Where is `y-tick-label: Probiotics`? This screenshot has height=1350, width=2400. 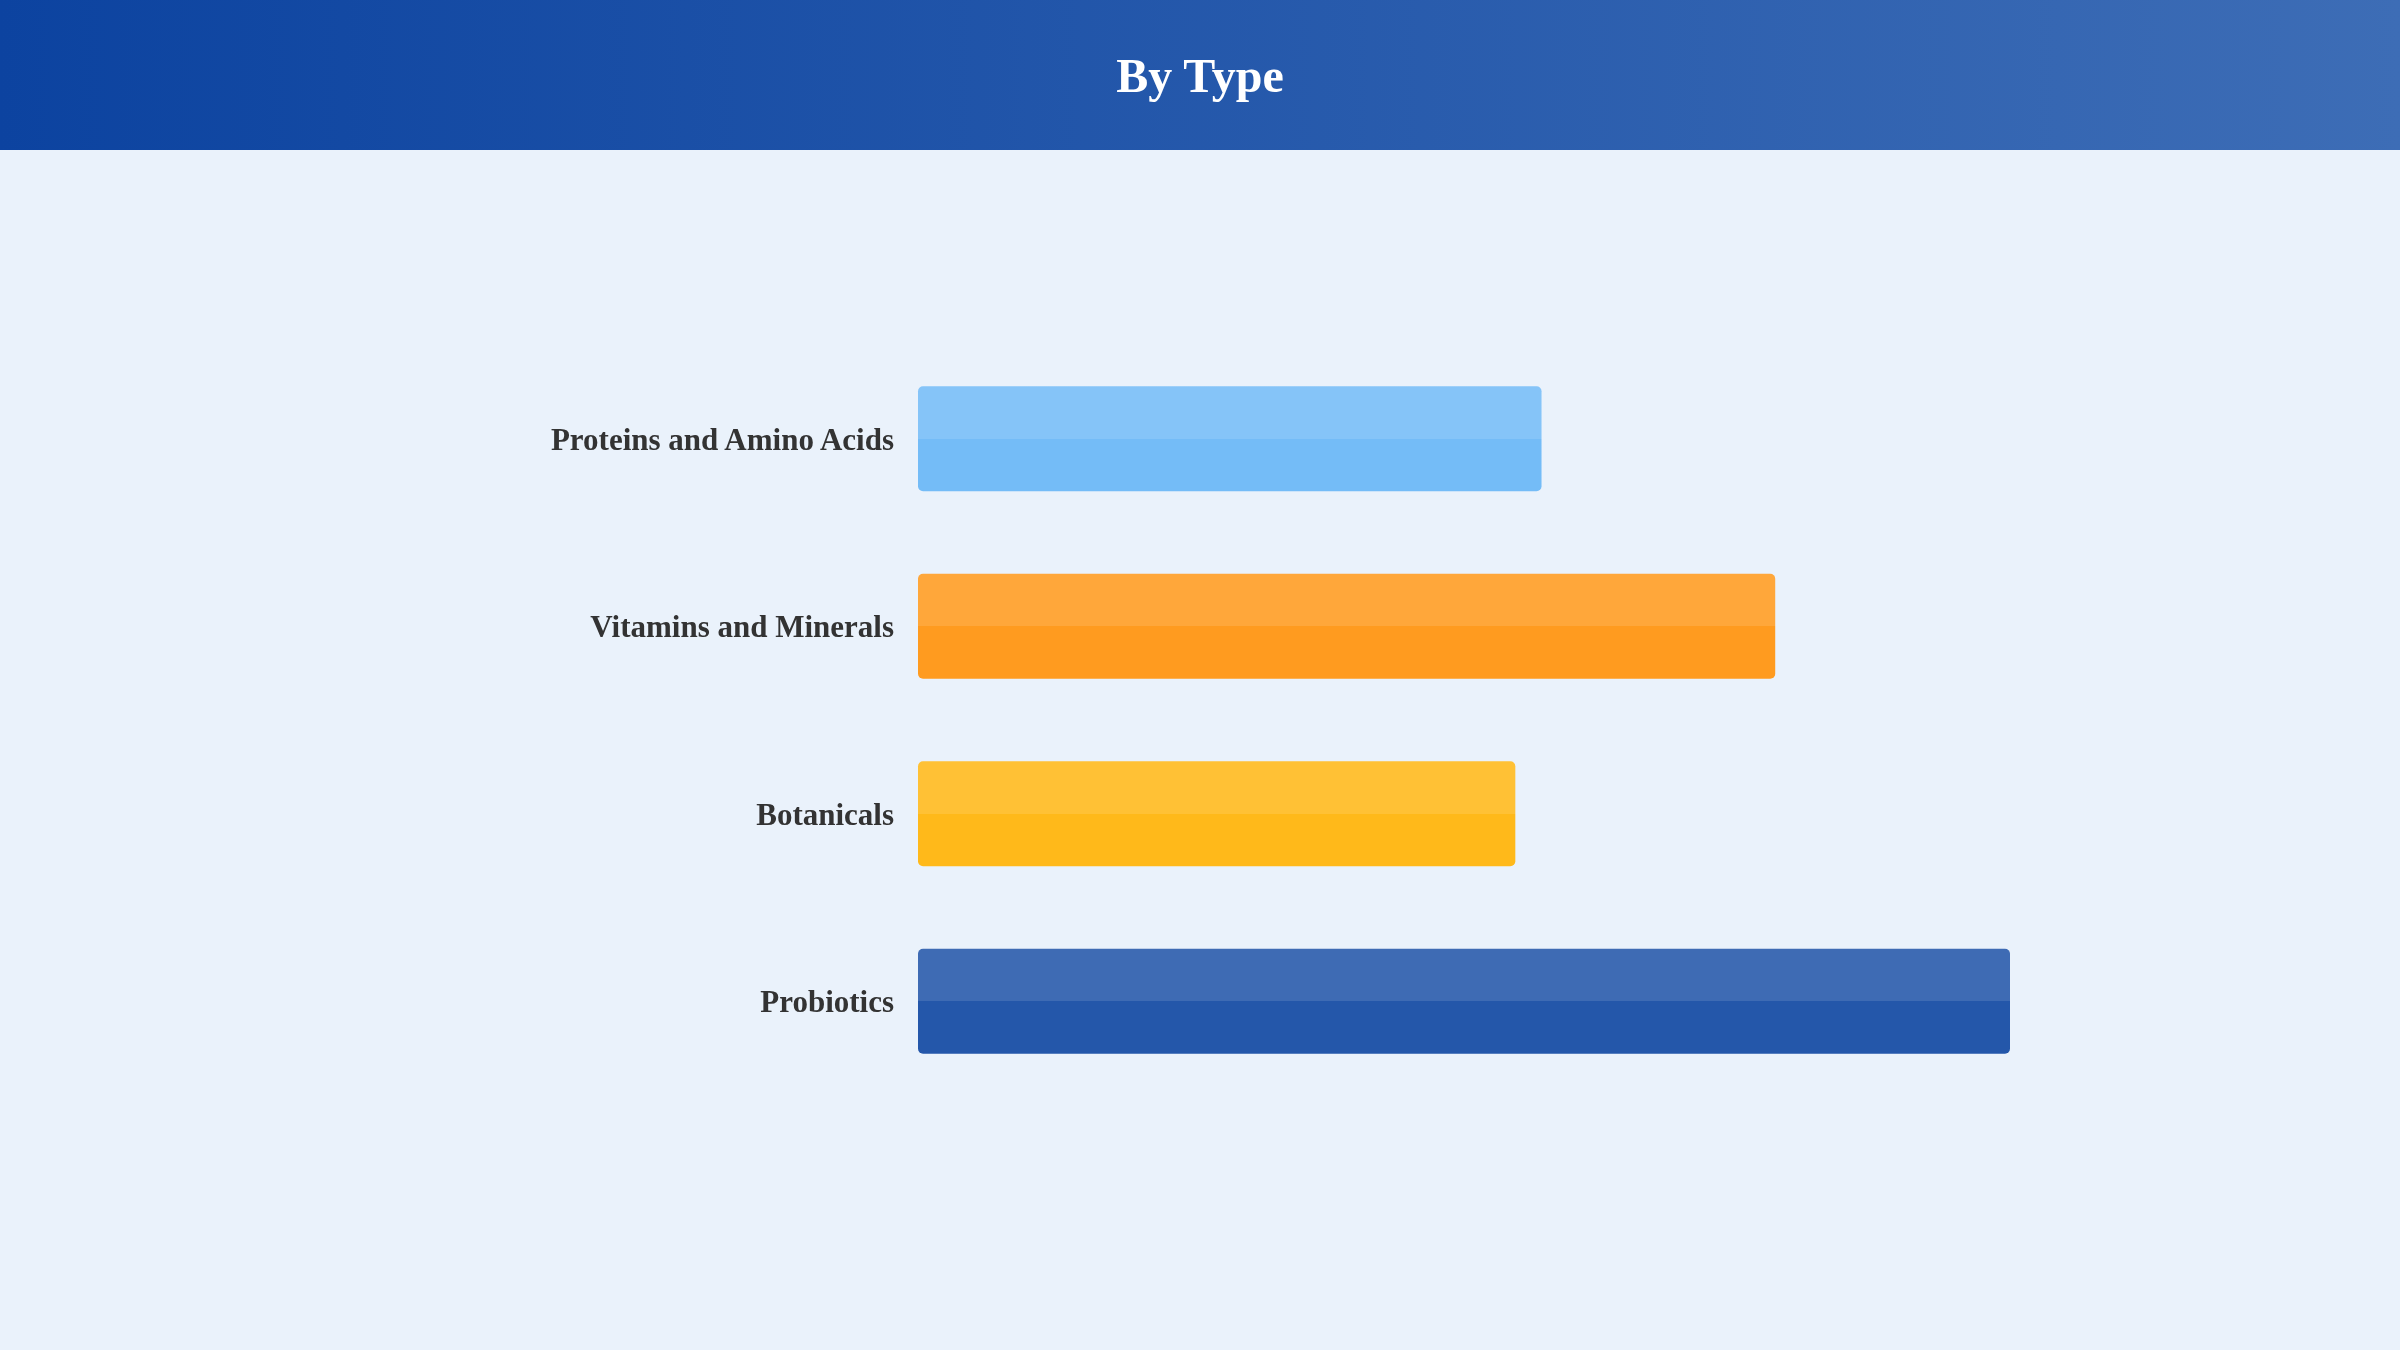
y-tick-label: Probiotics is located at coordinates (827, 1002).